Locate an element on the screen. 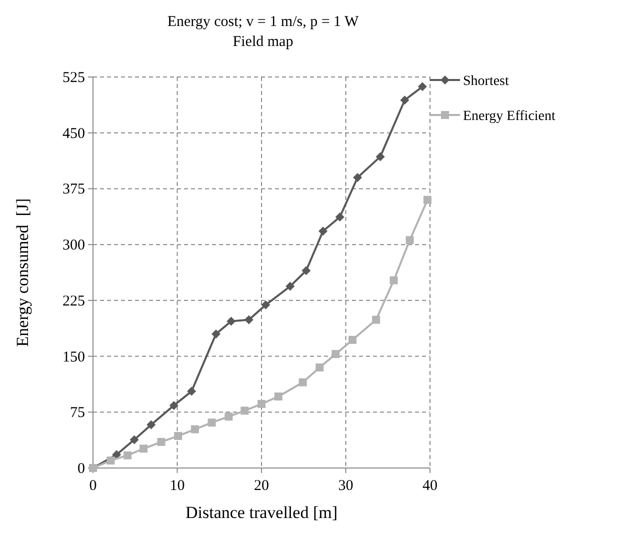  x-tick-label: 20 is located at coordinates (261, 486).